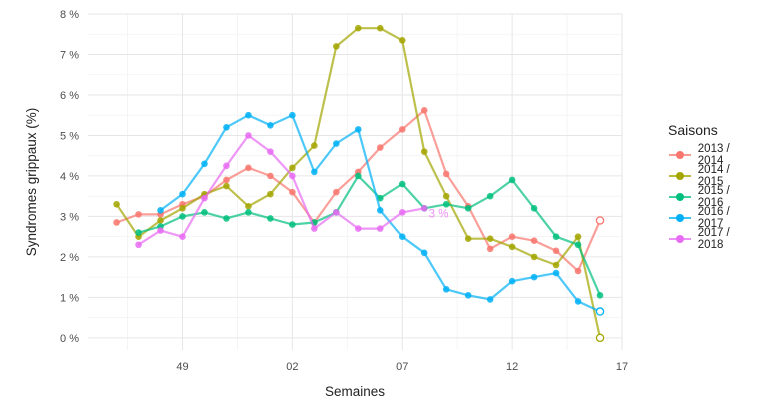 This screenshot has width=758, height=405. What do you see at coordinates (439, 215) in the screenshot?
I see `annotation-label: 3 %` at bounding box center [439, 215].